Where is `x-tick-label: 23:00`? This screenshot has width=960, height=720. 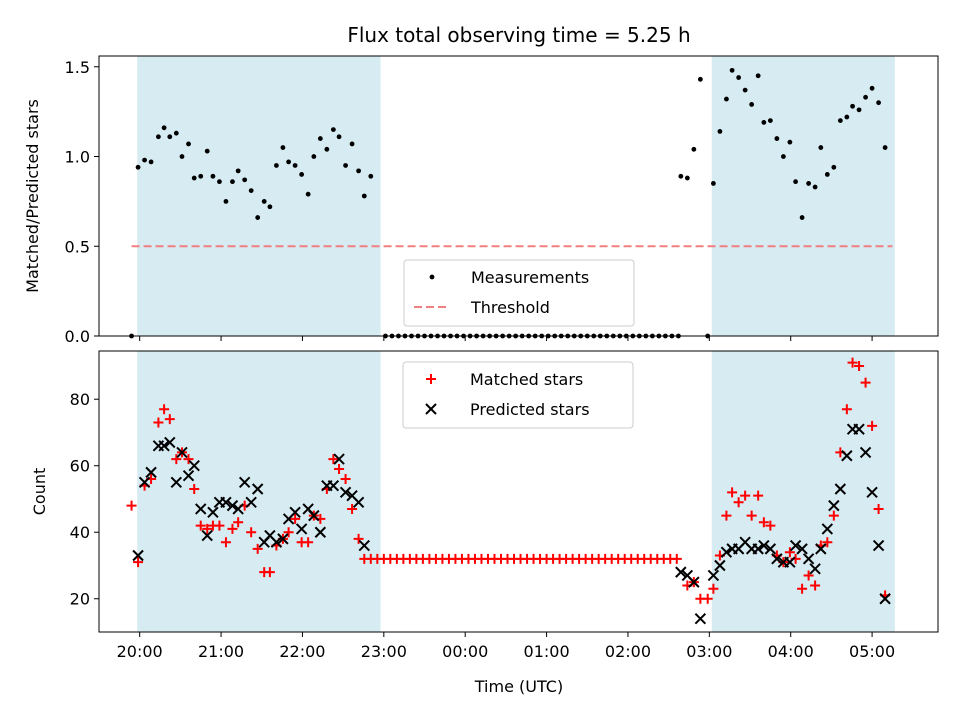
x-tick-label: 23:00 is located at coordinates (384, 651).